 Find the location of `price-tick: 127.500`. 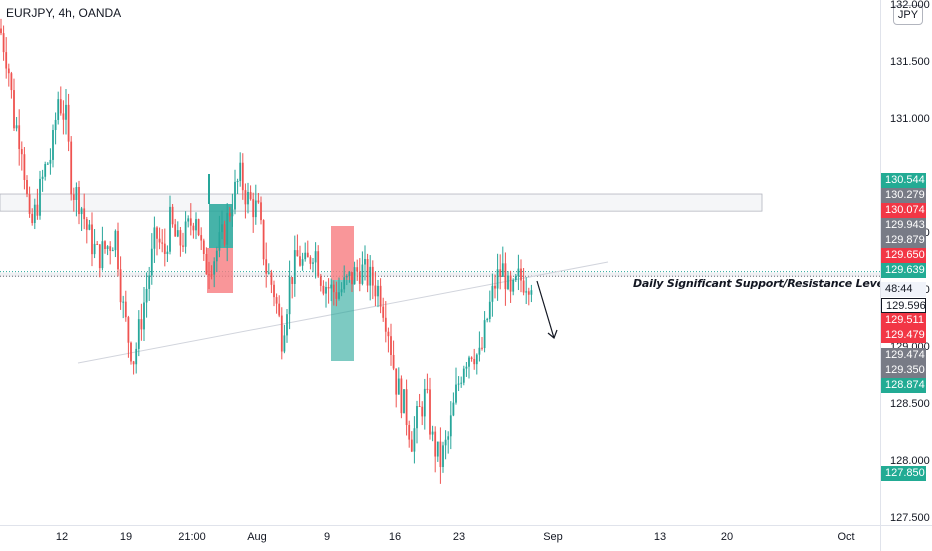

price-tick: 127.500 is located at coordinates (910, 518).